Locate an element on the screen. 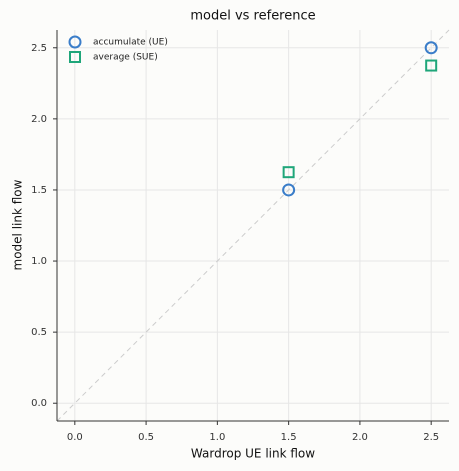 This screenshot has width=459, height=471. y-tick-label: 0.0 is located at coordinates (39, 403).